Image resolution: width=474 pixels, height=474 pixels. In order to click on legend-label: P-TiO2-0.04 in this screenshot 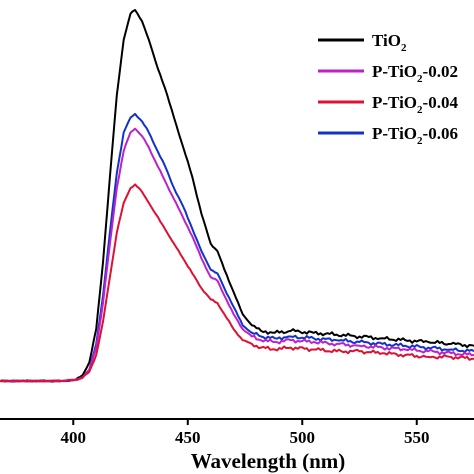, I will do `click(415, 104)`.